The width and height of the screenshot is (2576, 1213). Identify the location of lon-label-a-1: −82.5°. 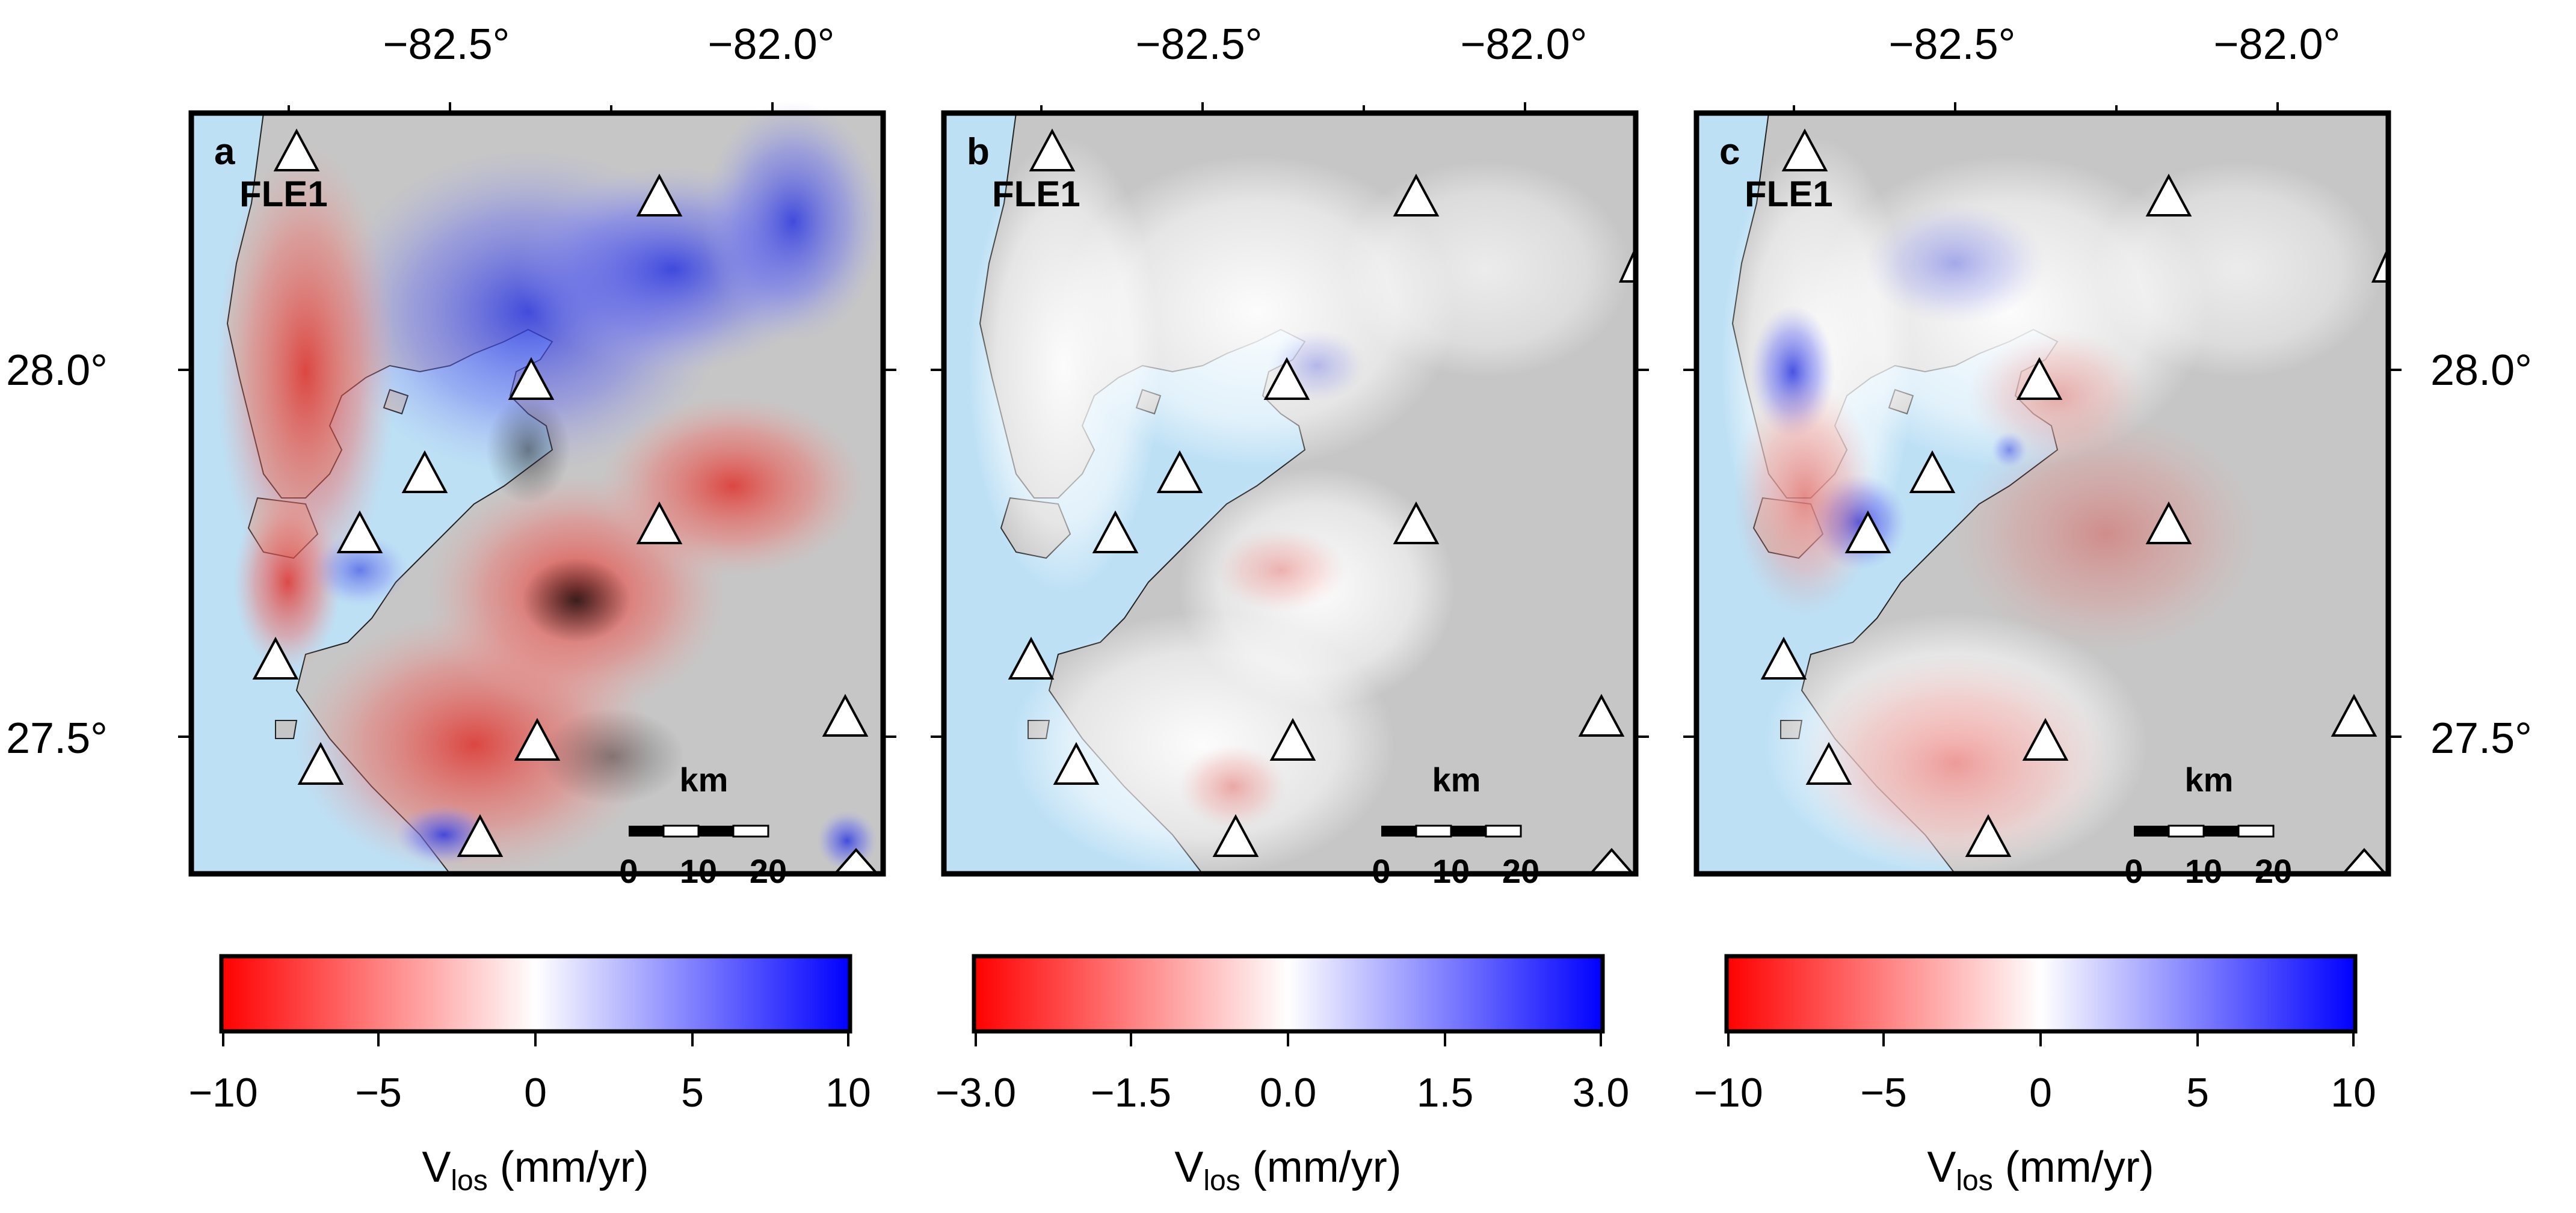
(446, 44).